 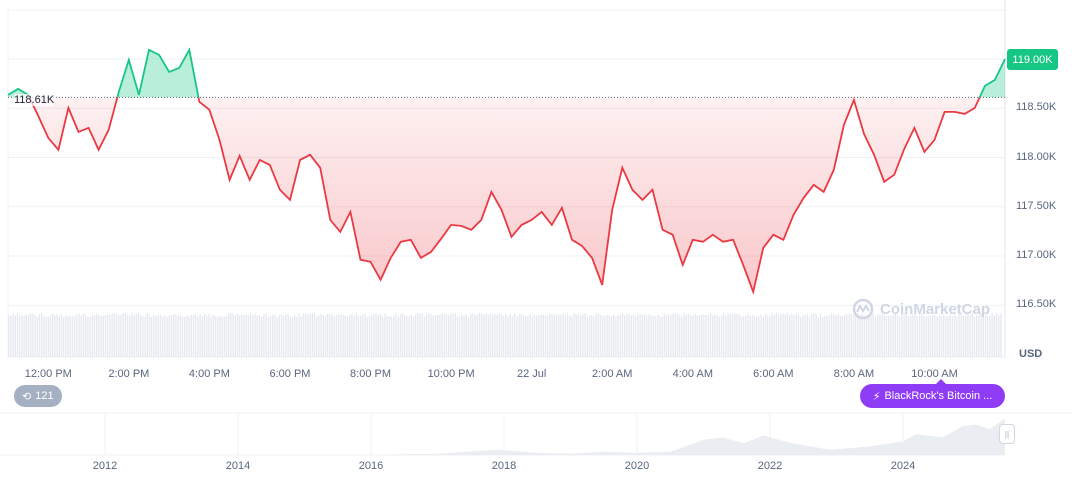 What do you see at coordinates (38, 396) in the screenshot?
I see `events-button: ⟲ 121` at bounding box center [38, 396].